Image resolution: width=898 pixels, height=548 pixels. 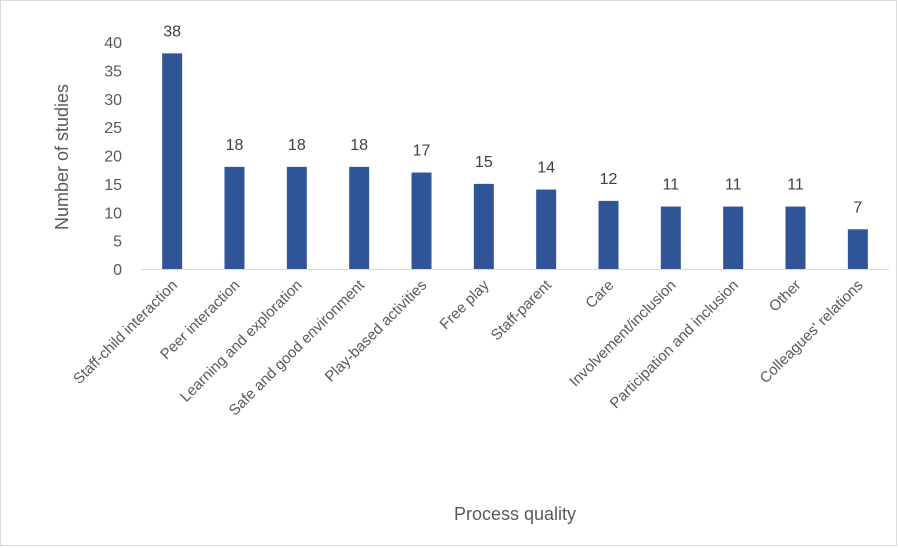 I want to click on y-tick-label: 10, so click(x=113, y=213).